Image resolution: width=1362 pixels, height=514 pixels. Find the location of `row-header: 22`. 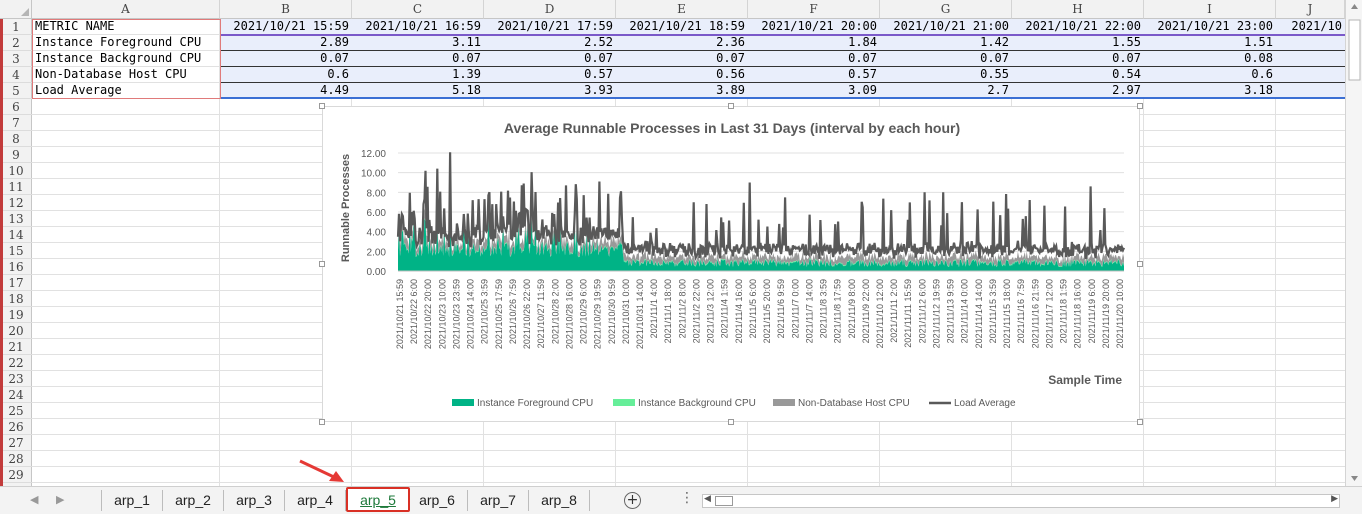

row-header: 22 is located at coordinates (16, 363).